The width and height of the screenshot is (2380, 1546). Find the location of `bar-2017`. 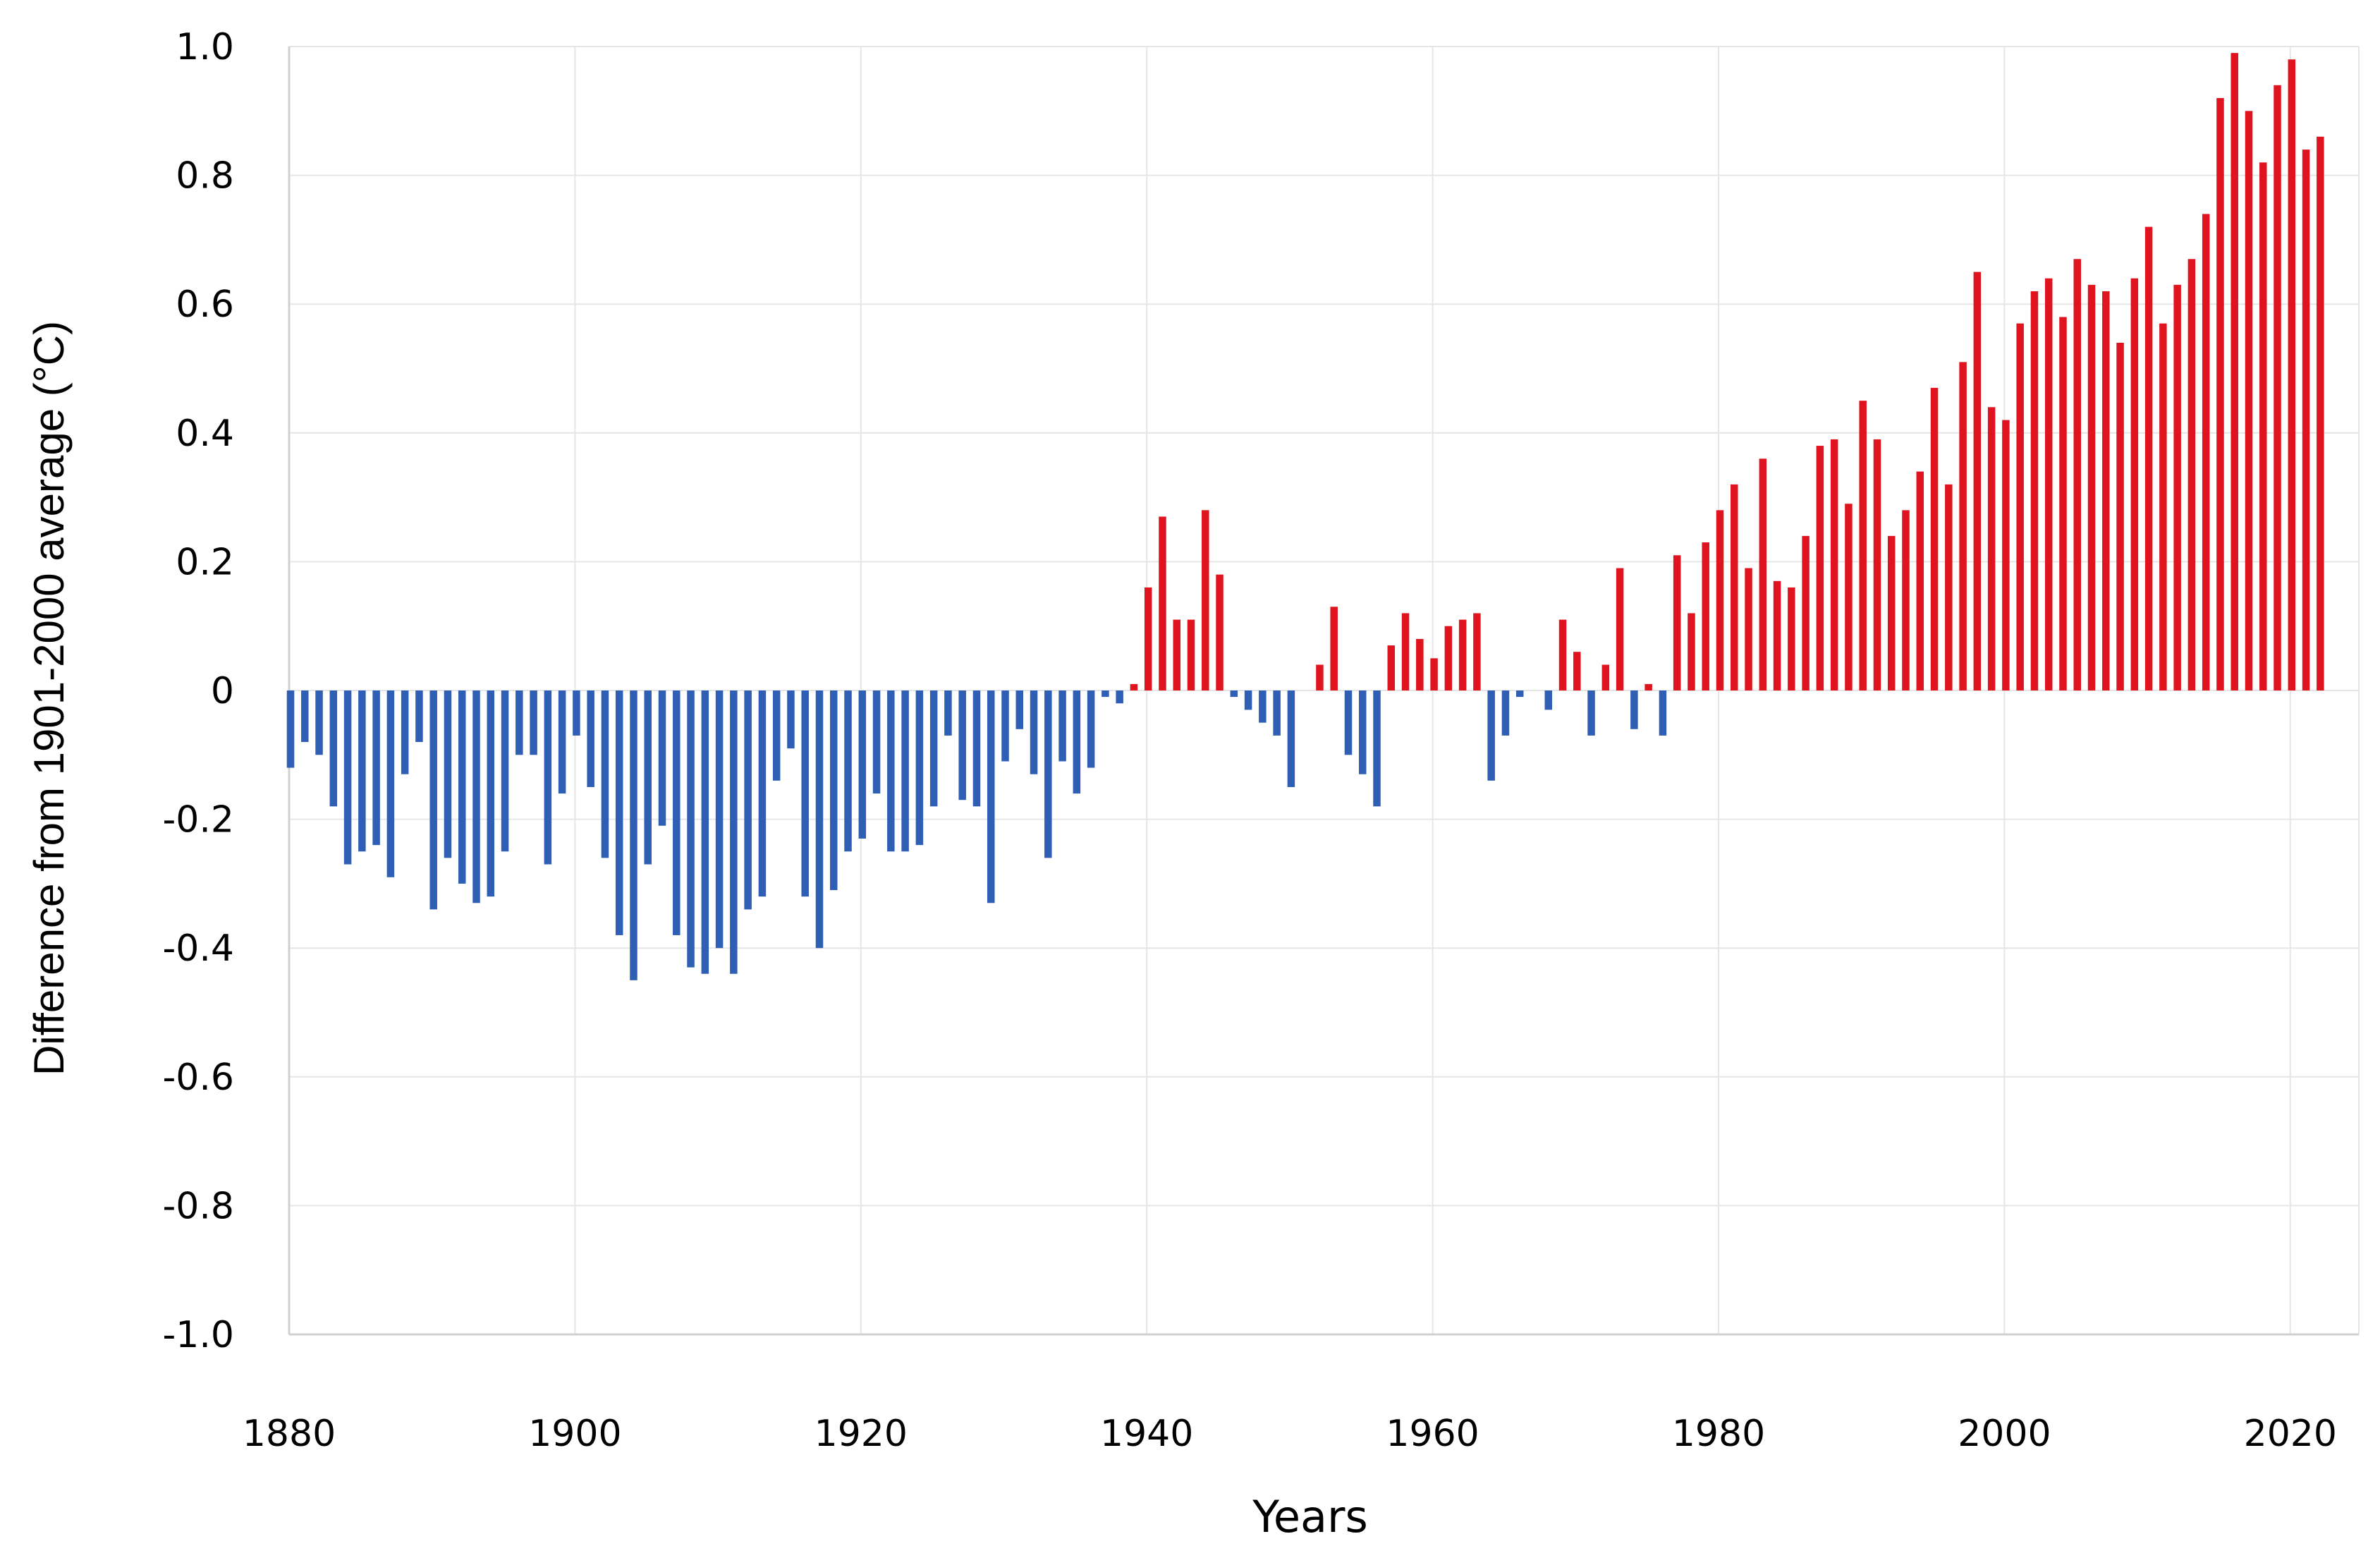

bar-2017 is located at coordinates (2249, 401).